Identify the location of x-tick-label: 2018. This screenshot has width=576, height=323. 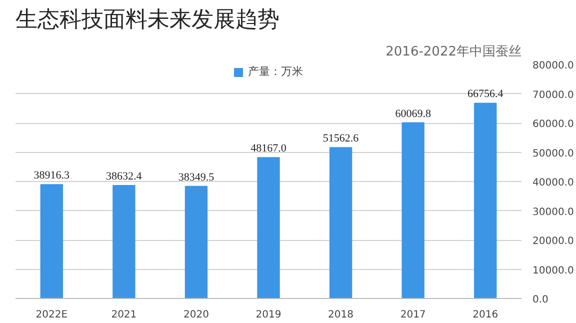
(341, 315).